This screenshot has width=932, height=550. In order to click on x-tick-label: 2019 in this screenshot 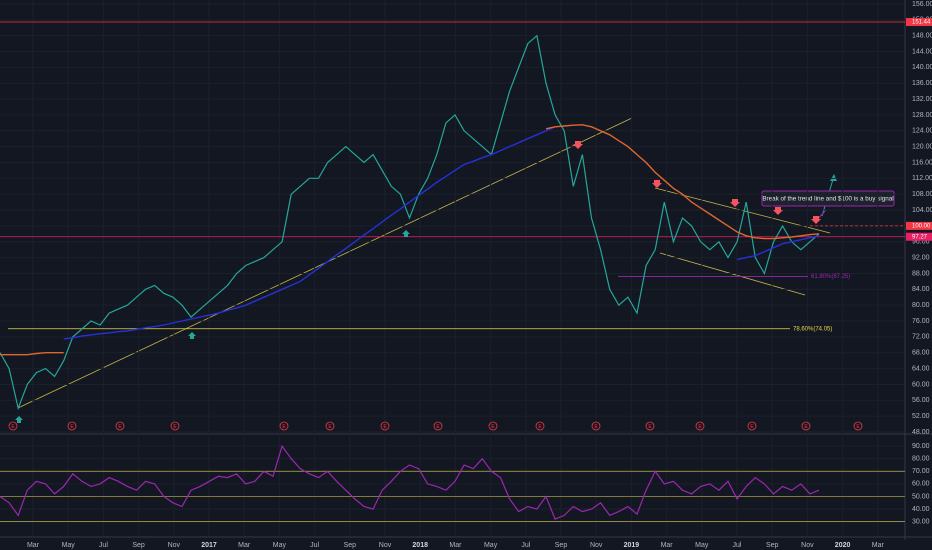, I will do `click(632, 545)`.